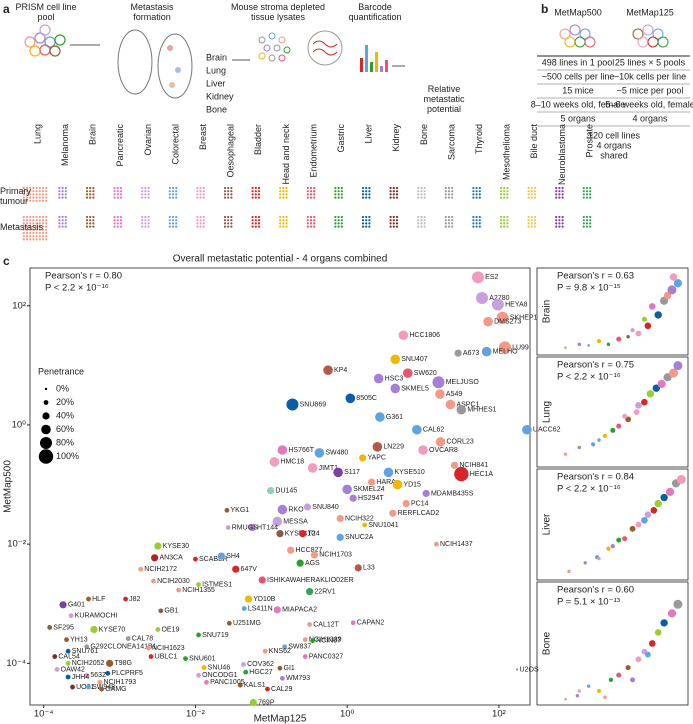 This screenshot has height=724, width=693. Describe the element at coordinates (220, 675) in the screenshot. I see `point-label: ONCODG1` at that location.